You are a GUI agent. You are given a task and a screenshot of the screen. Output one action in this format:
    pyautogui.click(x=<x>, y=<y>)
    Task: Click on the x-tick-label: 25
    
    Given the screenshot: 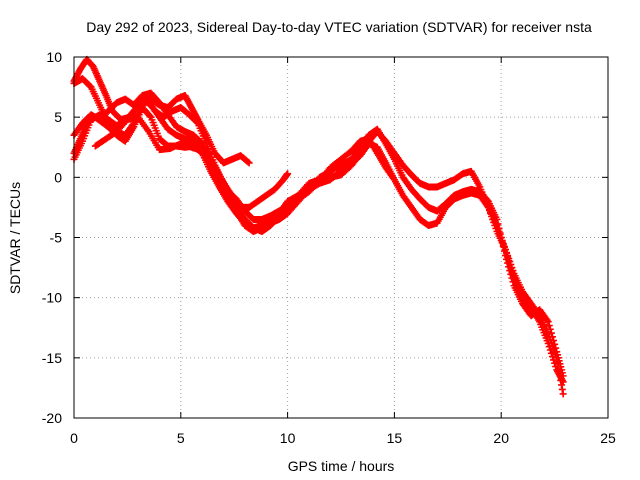 What is the action you would take?
    pyautogui.click(x=608, y=438)
    